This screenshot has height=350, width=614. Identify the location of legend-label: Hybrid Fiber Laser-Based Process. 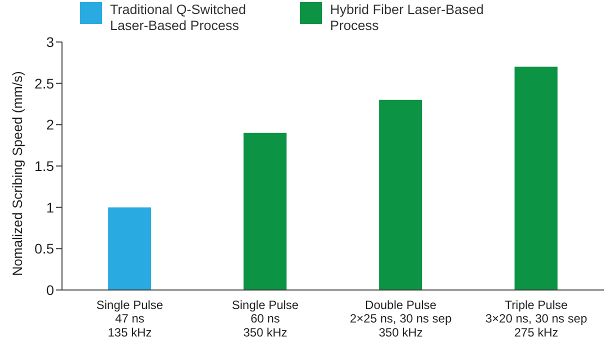
(407, 18).